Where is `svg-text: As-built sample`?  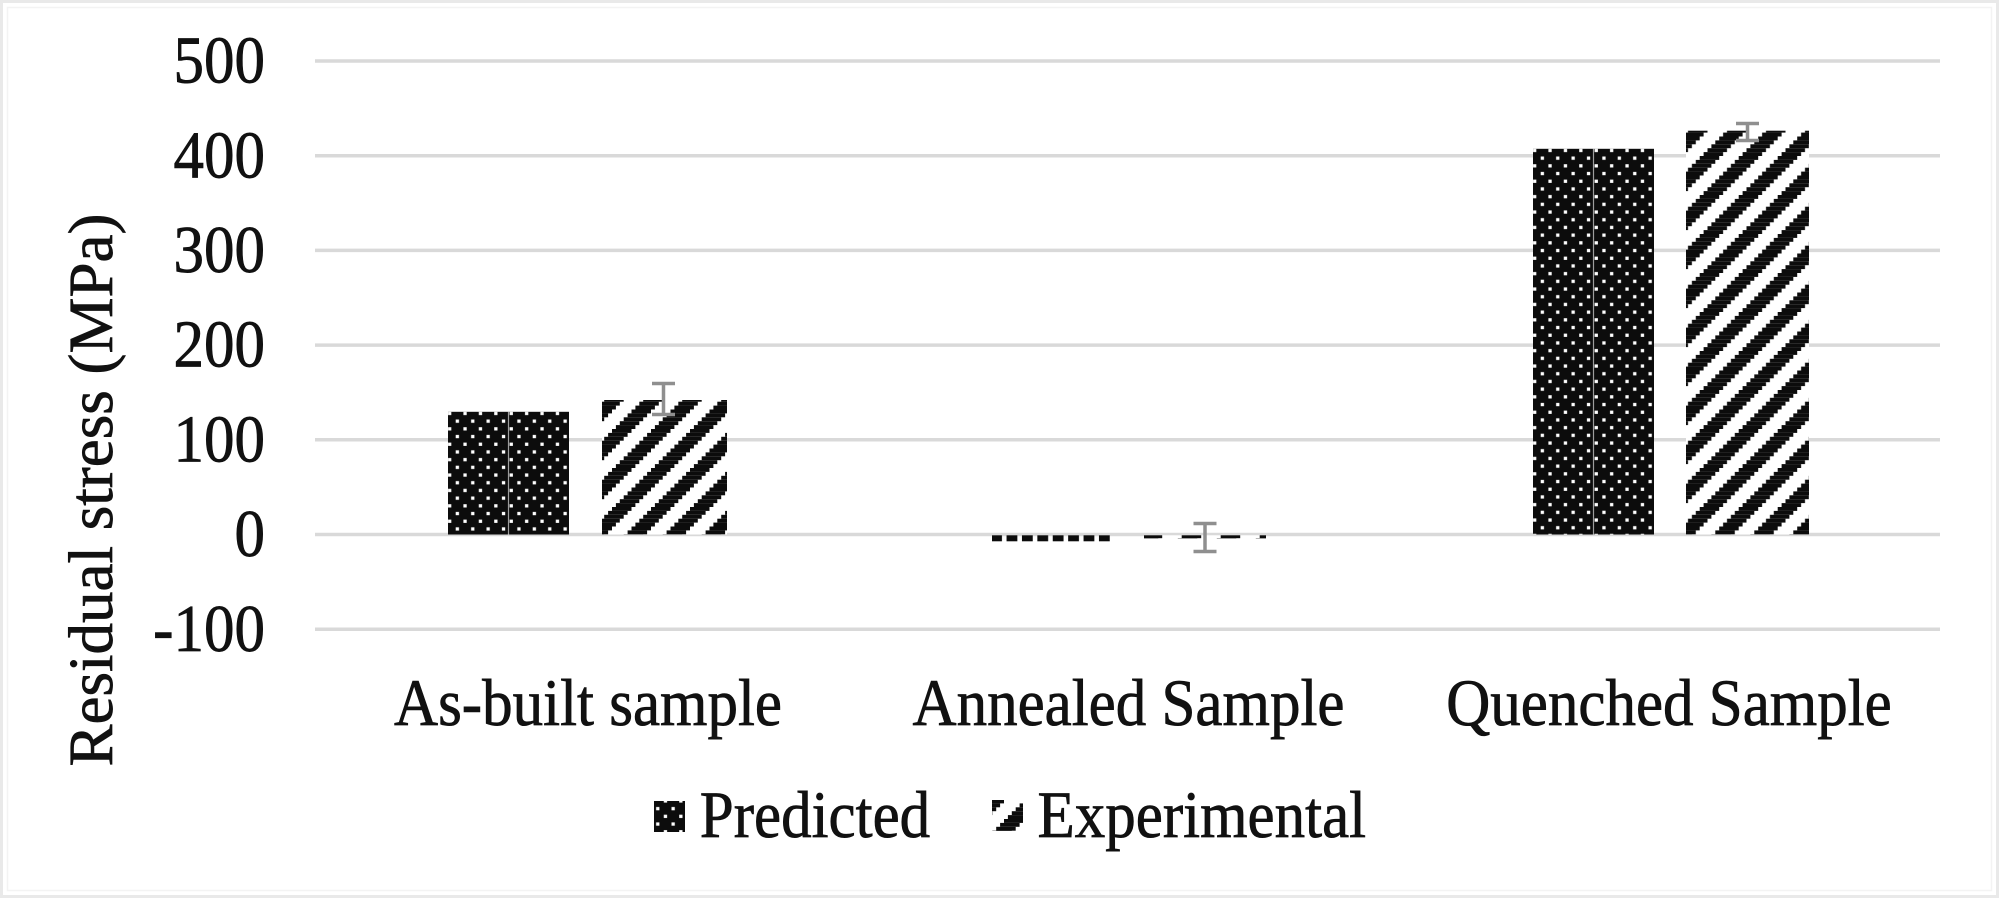
svg-text: As-built sample is located at coordinates (588, 703).